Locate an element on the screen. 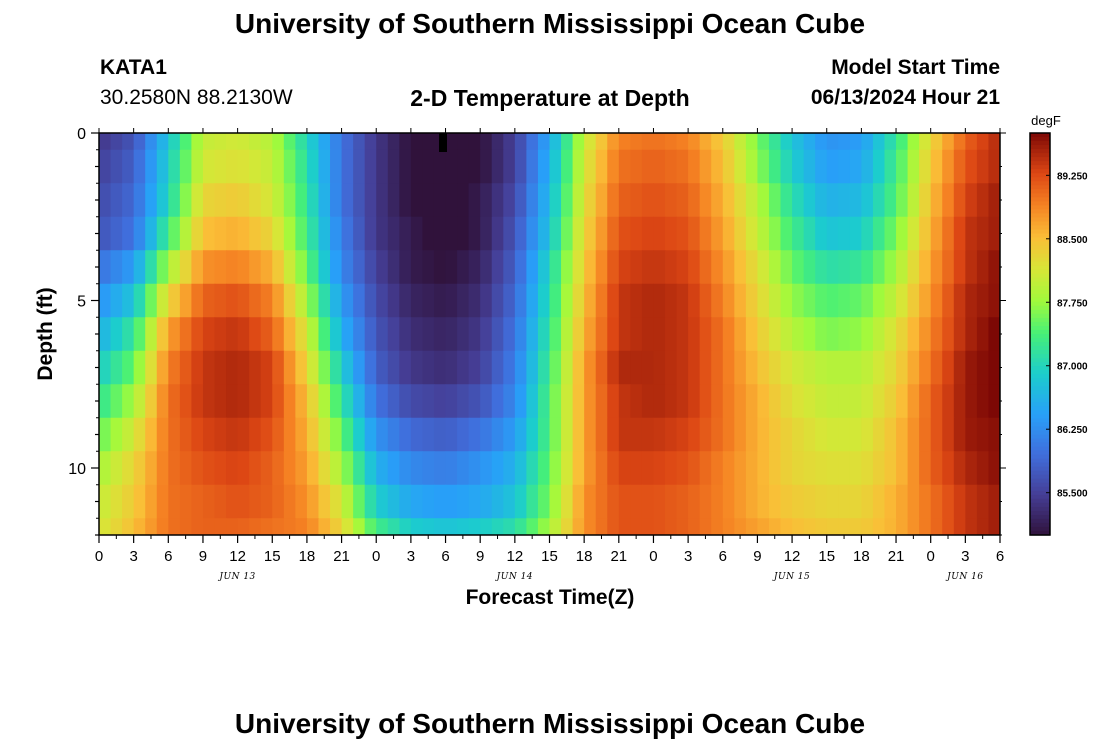 The height and width of the screenshot is (750, 1100). x-tick-label: 3 is located at coordinates (688, 556).